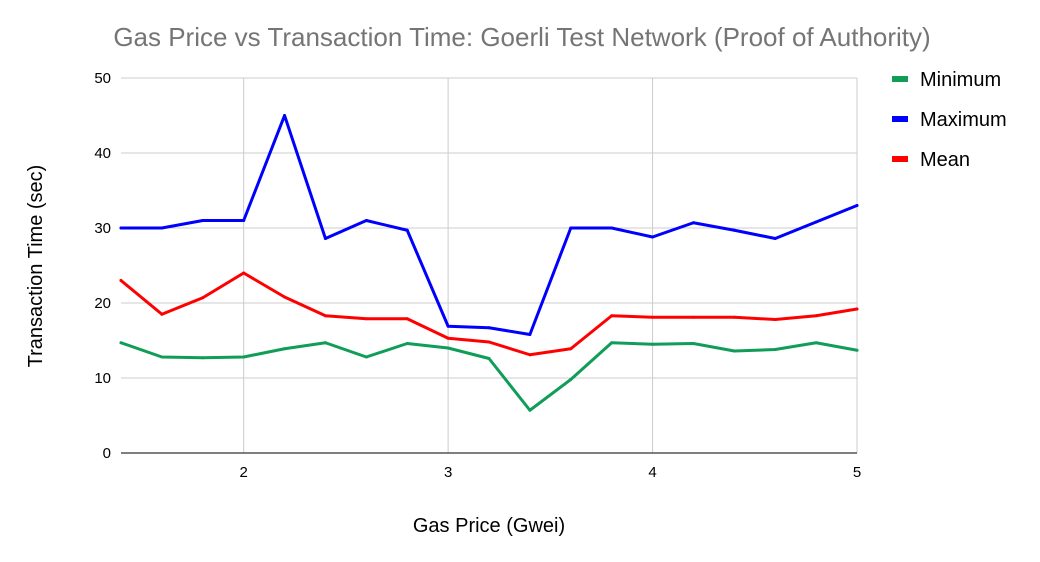 This screenshot has height=562, width=1040. Describe the element at coordinates (102, 153) in the screenshot. I see `y-tick-label: 40` at that location.